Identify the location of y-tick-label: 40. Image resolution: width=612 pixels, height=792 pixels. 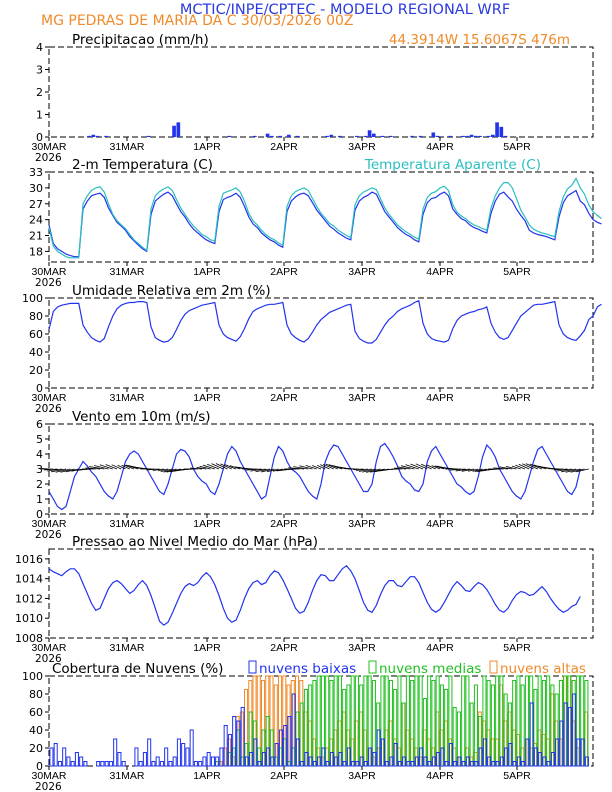
(36, 730).